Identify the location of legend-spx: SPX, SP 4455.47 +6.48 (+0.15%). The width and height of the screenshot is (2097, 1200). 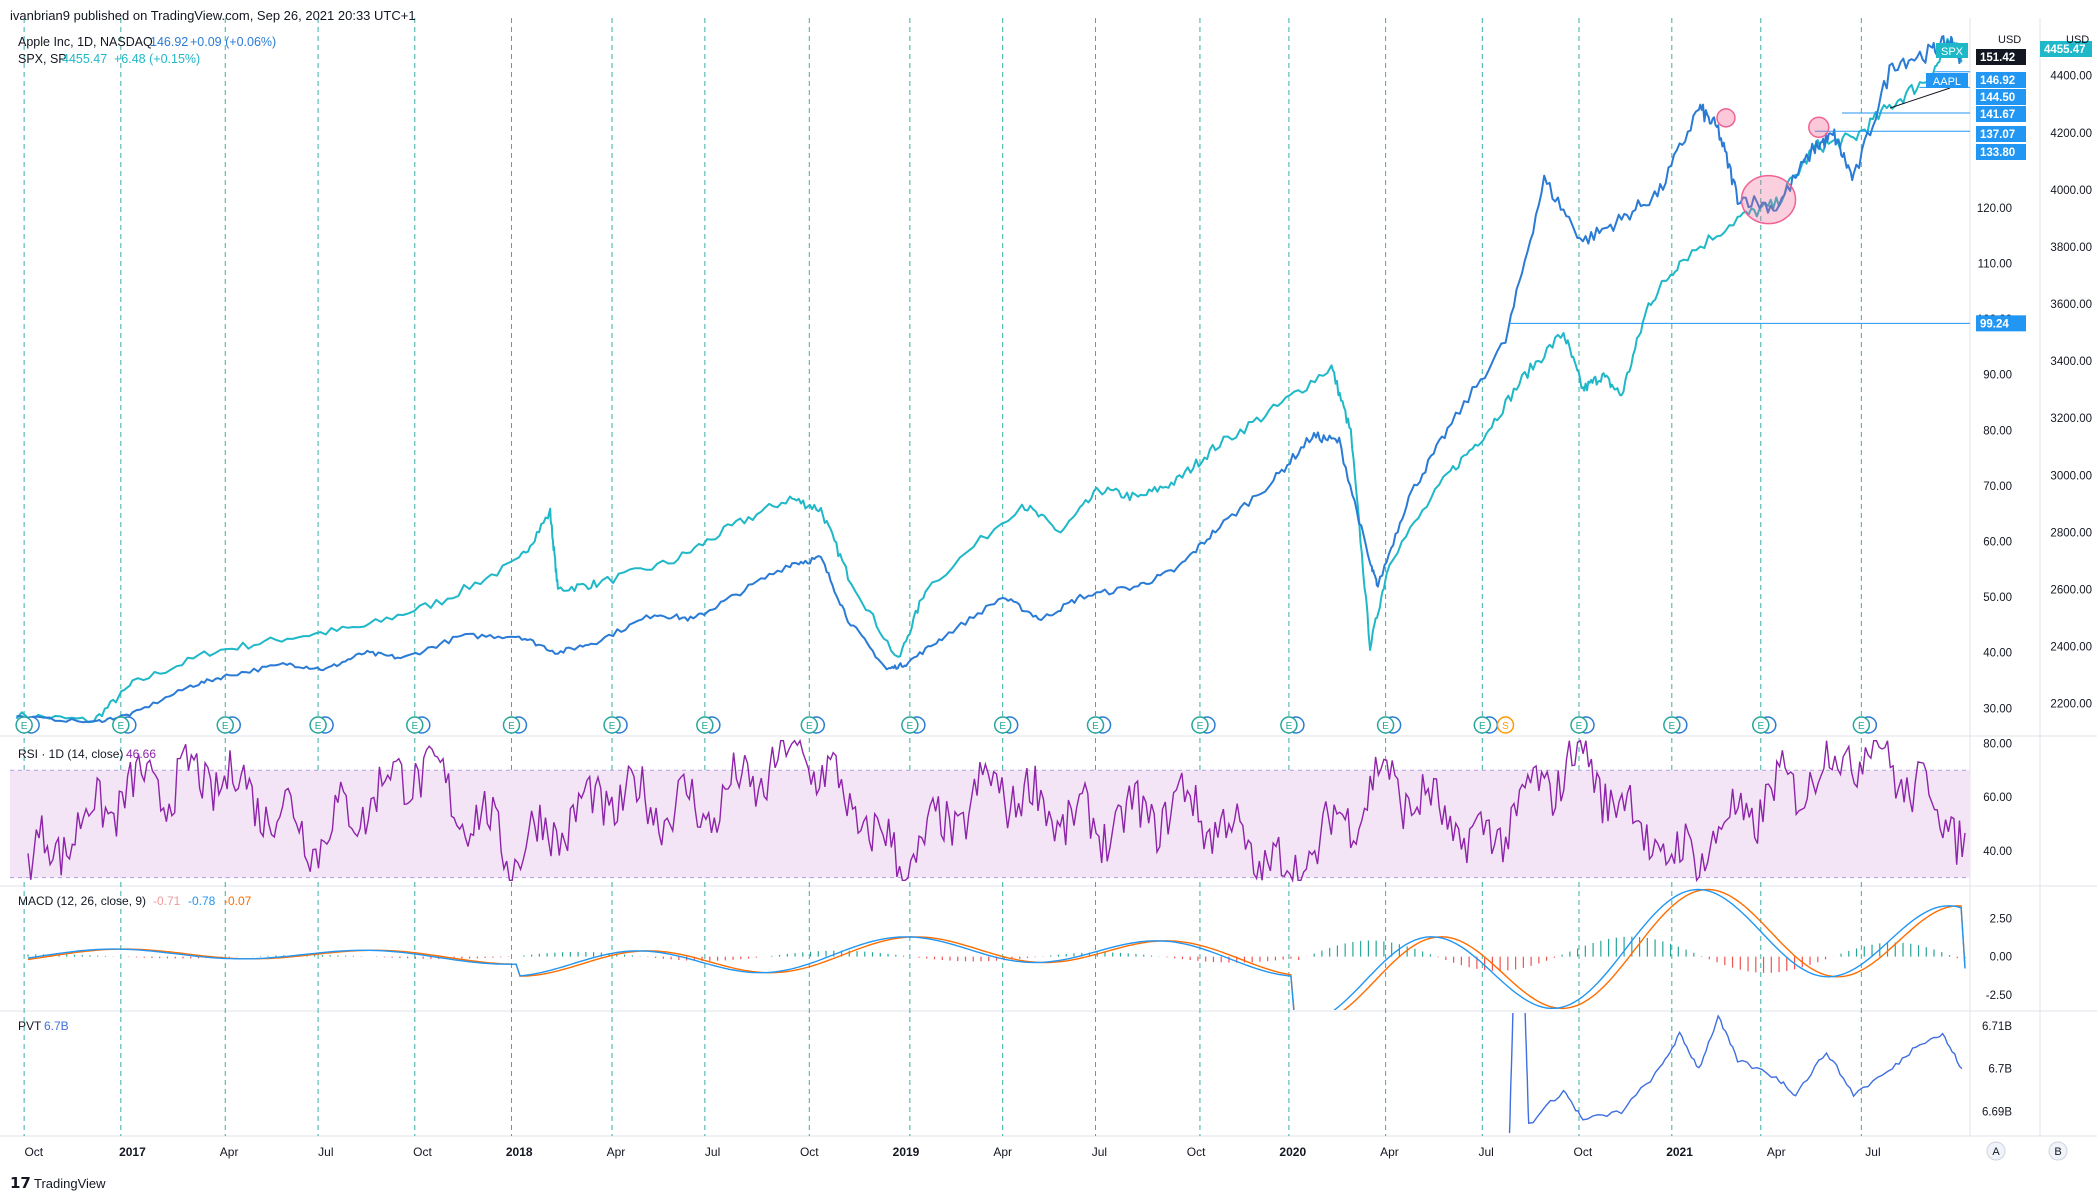
(109, 59).